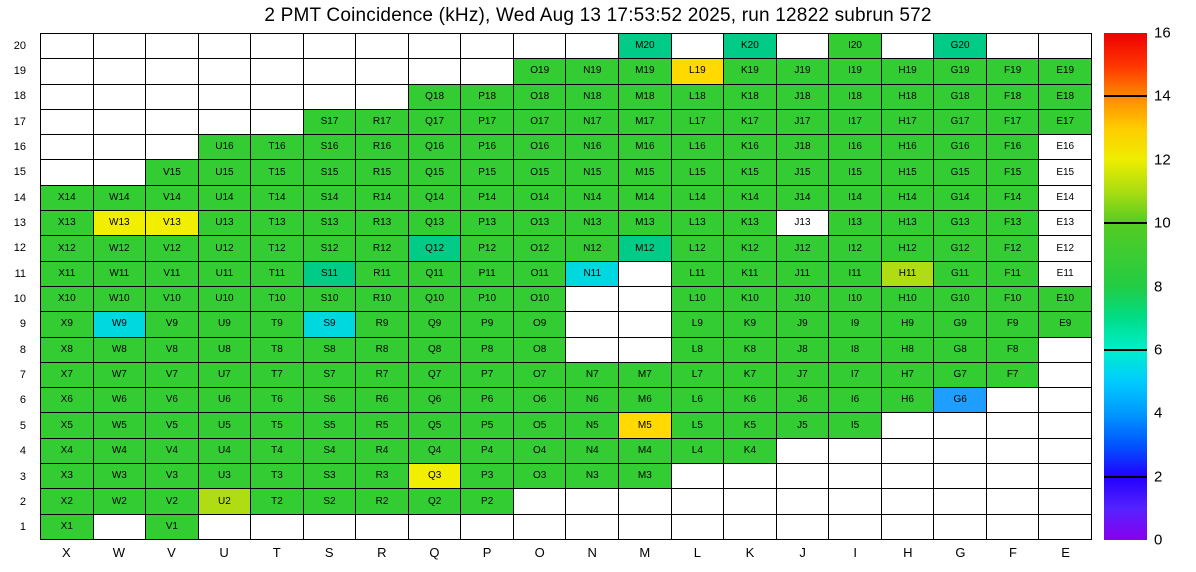 This screenshot has height=572, width=1196. I want to click on cell-X9: X9, so click(67, 324).